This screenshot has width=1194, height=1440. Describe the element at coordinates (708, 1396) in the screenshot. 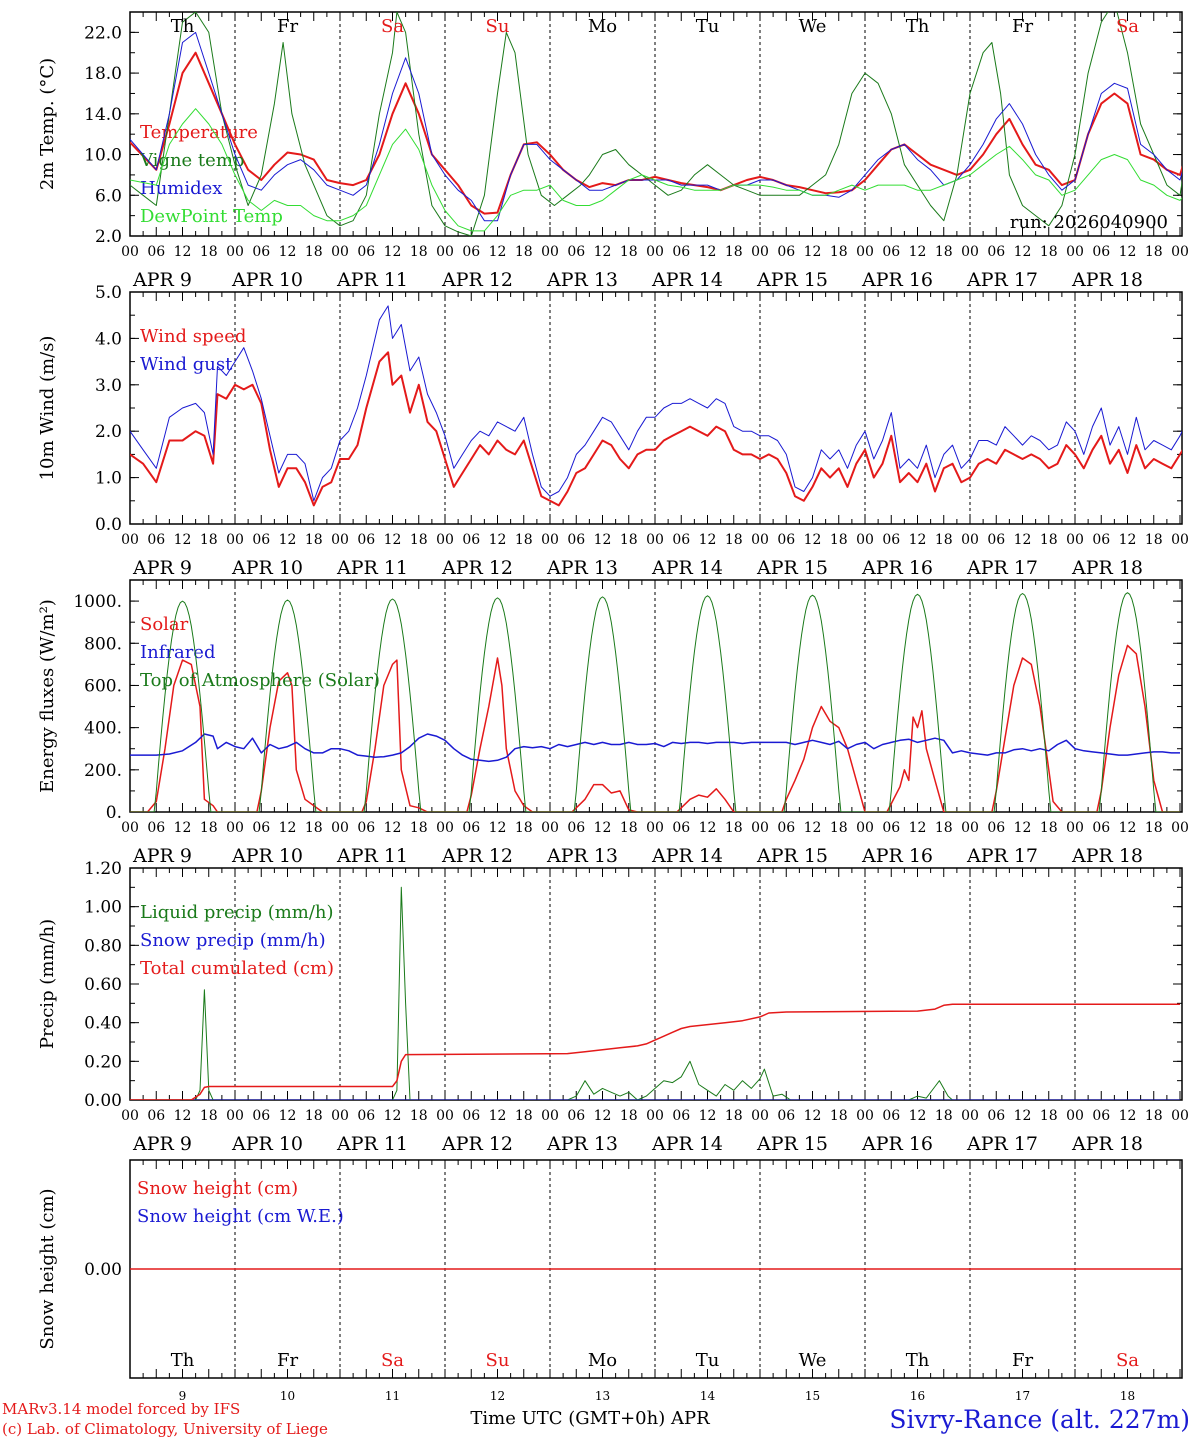

I see `day-number: 14` at that location.